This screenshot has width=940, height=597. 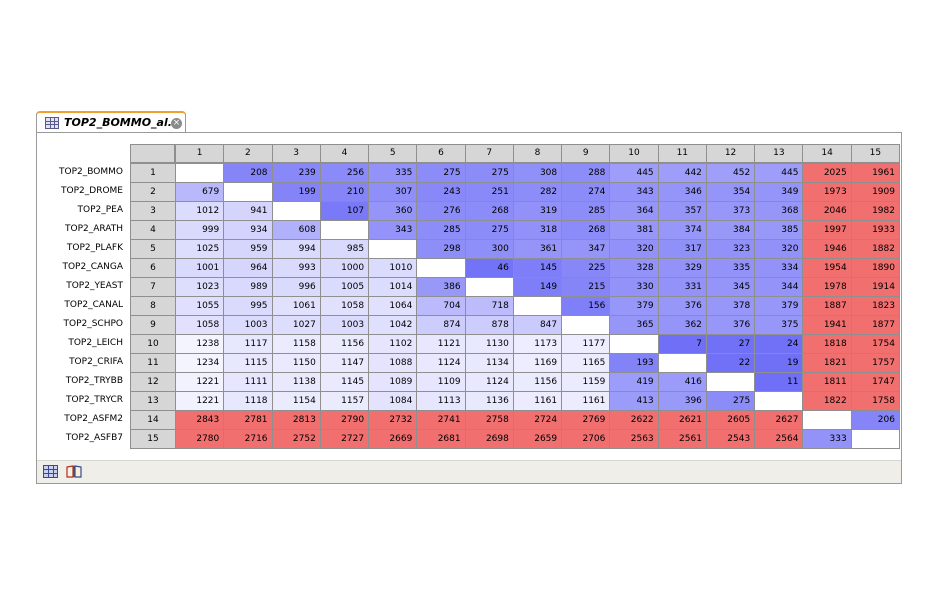 What do you see at coordinates (779, 211) in the screenshot?
I see `matrix-cell: 368` at bounding box center [779, 211].